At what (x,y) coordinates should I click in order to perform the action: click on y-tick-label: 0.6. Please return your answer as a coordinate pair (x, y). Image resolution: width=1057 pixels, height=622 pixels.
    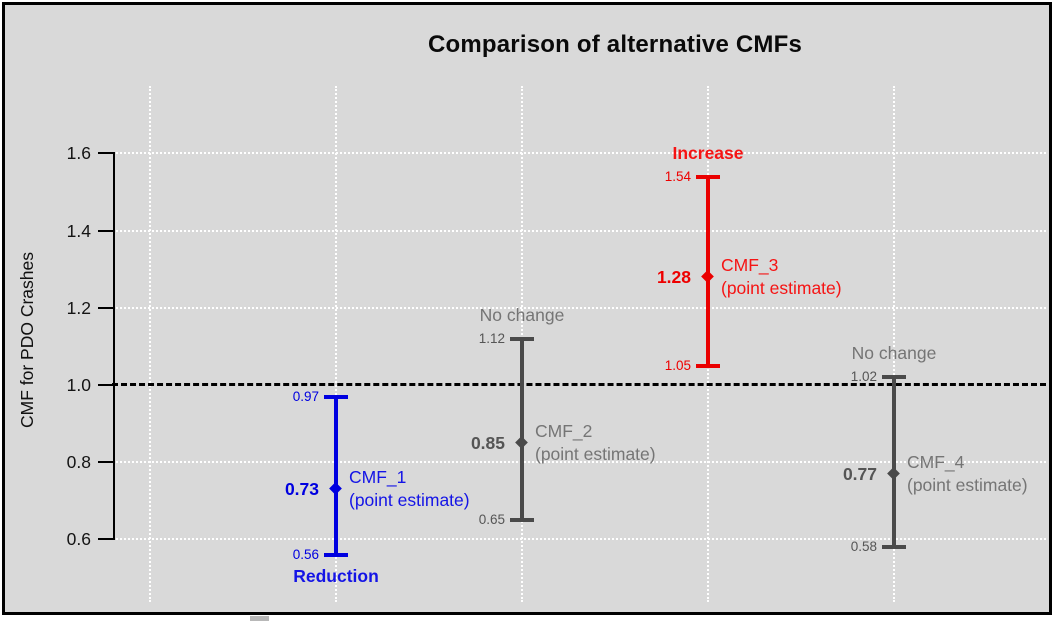
    Looking at the image, I should click on (78, 539).